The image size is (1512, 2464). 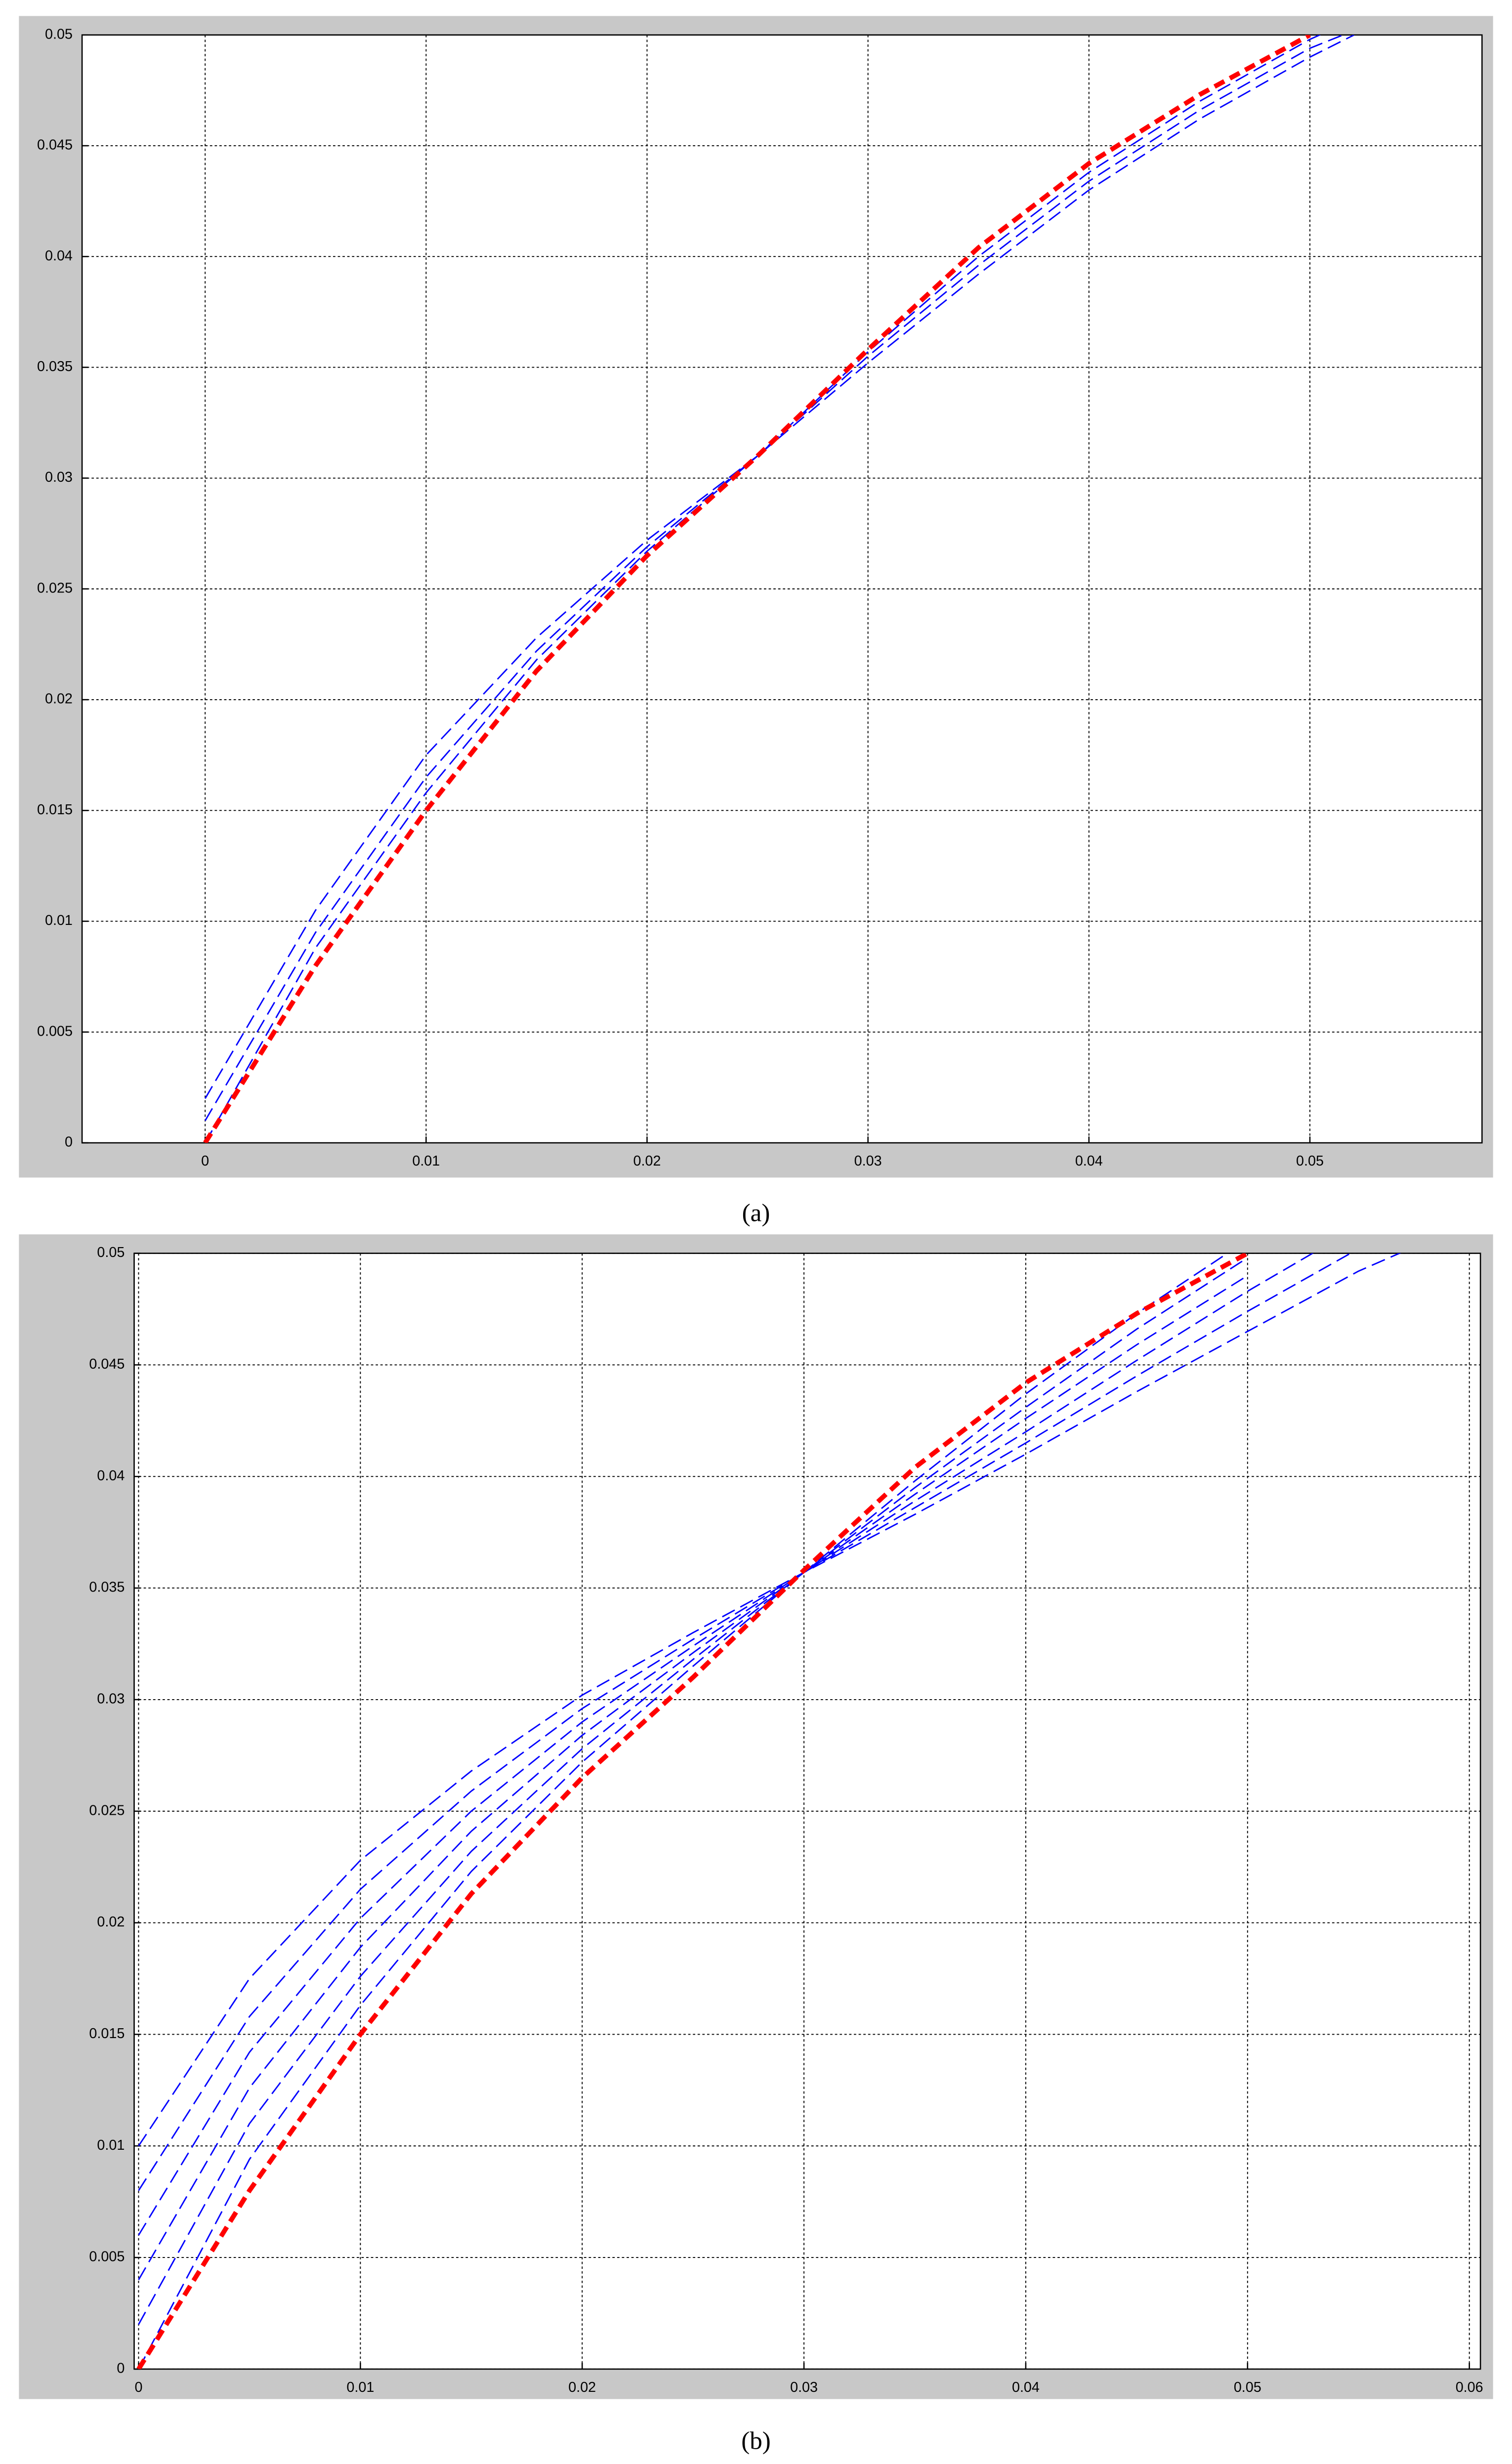 What do you see at coordinates (1469, 2387) in the screenshot?
I see `x-tick-label: 0.06` at bounding box center [1469, 2387].